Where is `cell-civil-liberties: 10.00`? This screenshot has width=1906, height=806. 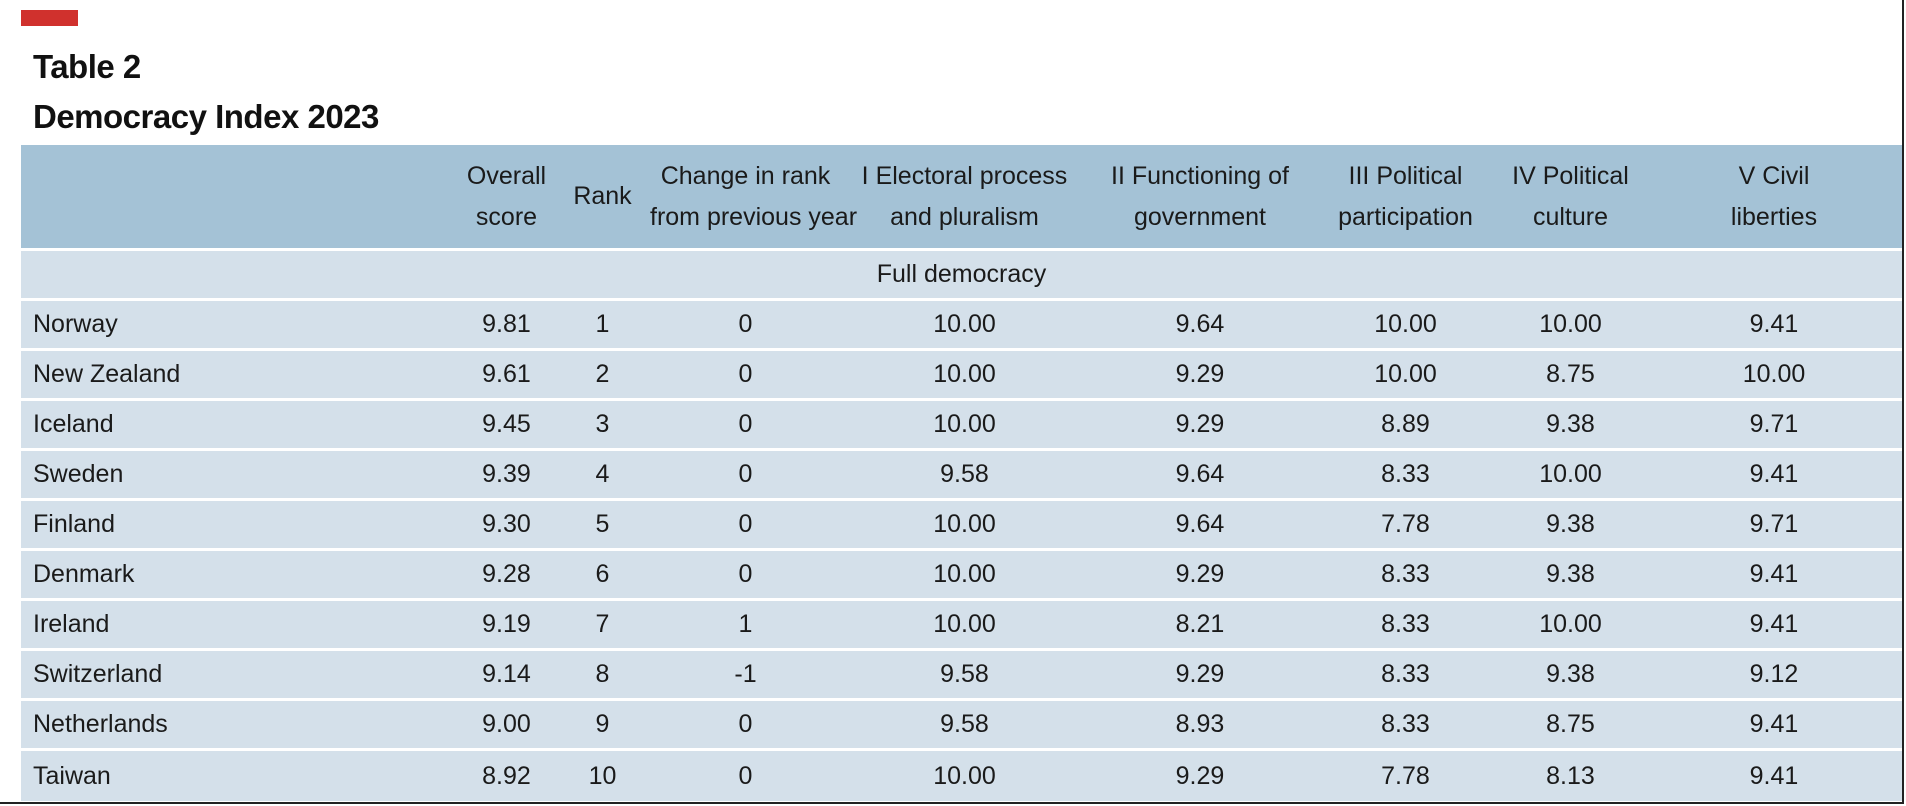 cell-civil-liberties: 10.00 is located at coordinates (1774, 376).